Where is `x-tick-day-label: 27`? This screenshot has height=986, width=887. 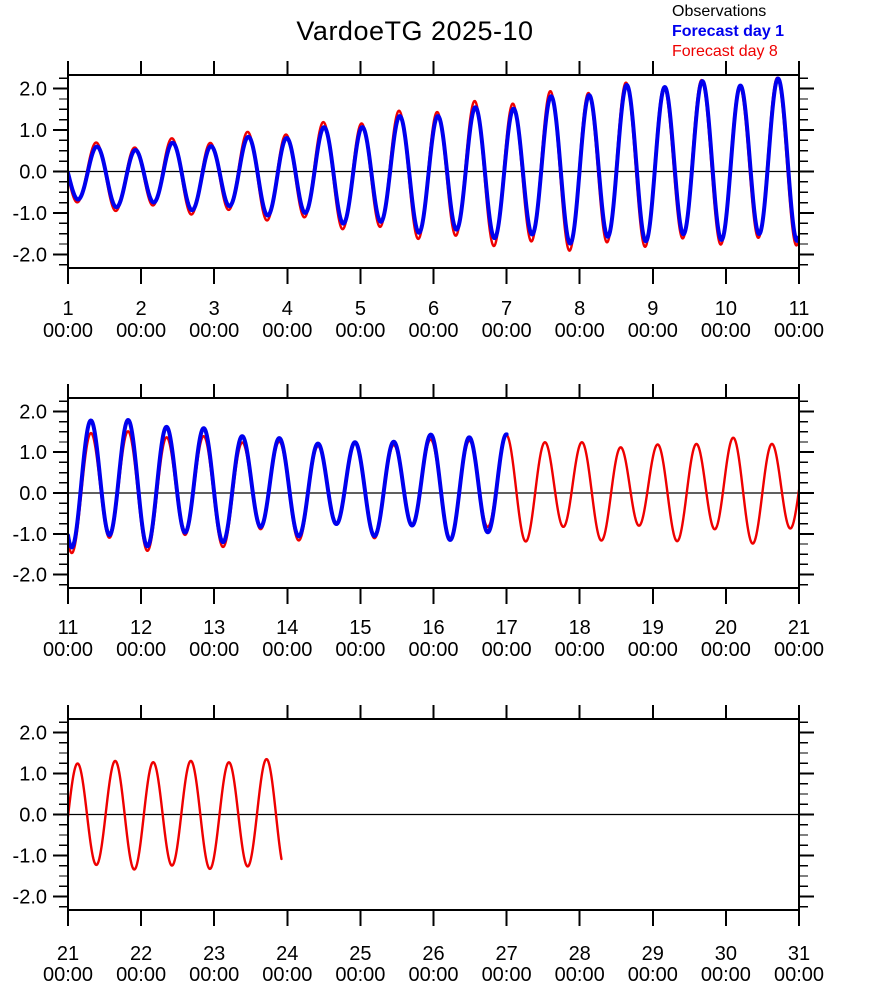
x-tick-day-label: 27 is located at coordinates (506, 954).